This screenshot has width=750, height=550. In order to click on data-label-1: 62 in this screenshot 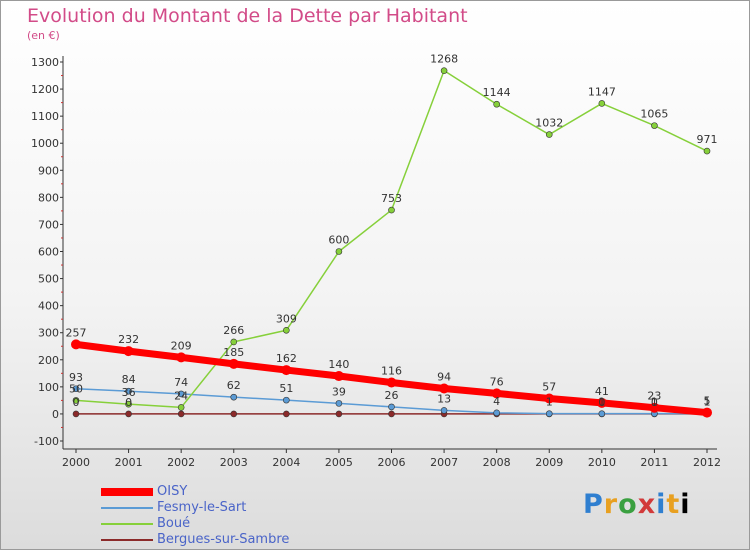, I will do `click(234, 385)`.